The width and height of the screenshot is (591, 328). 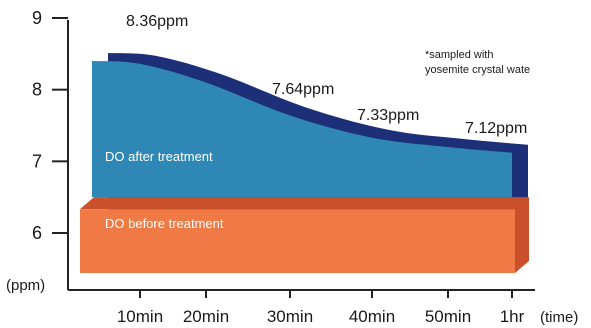 I want to click on x-axis-label: (time), so click(x=559, y=317).